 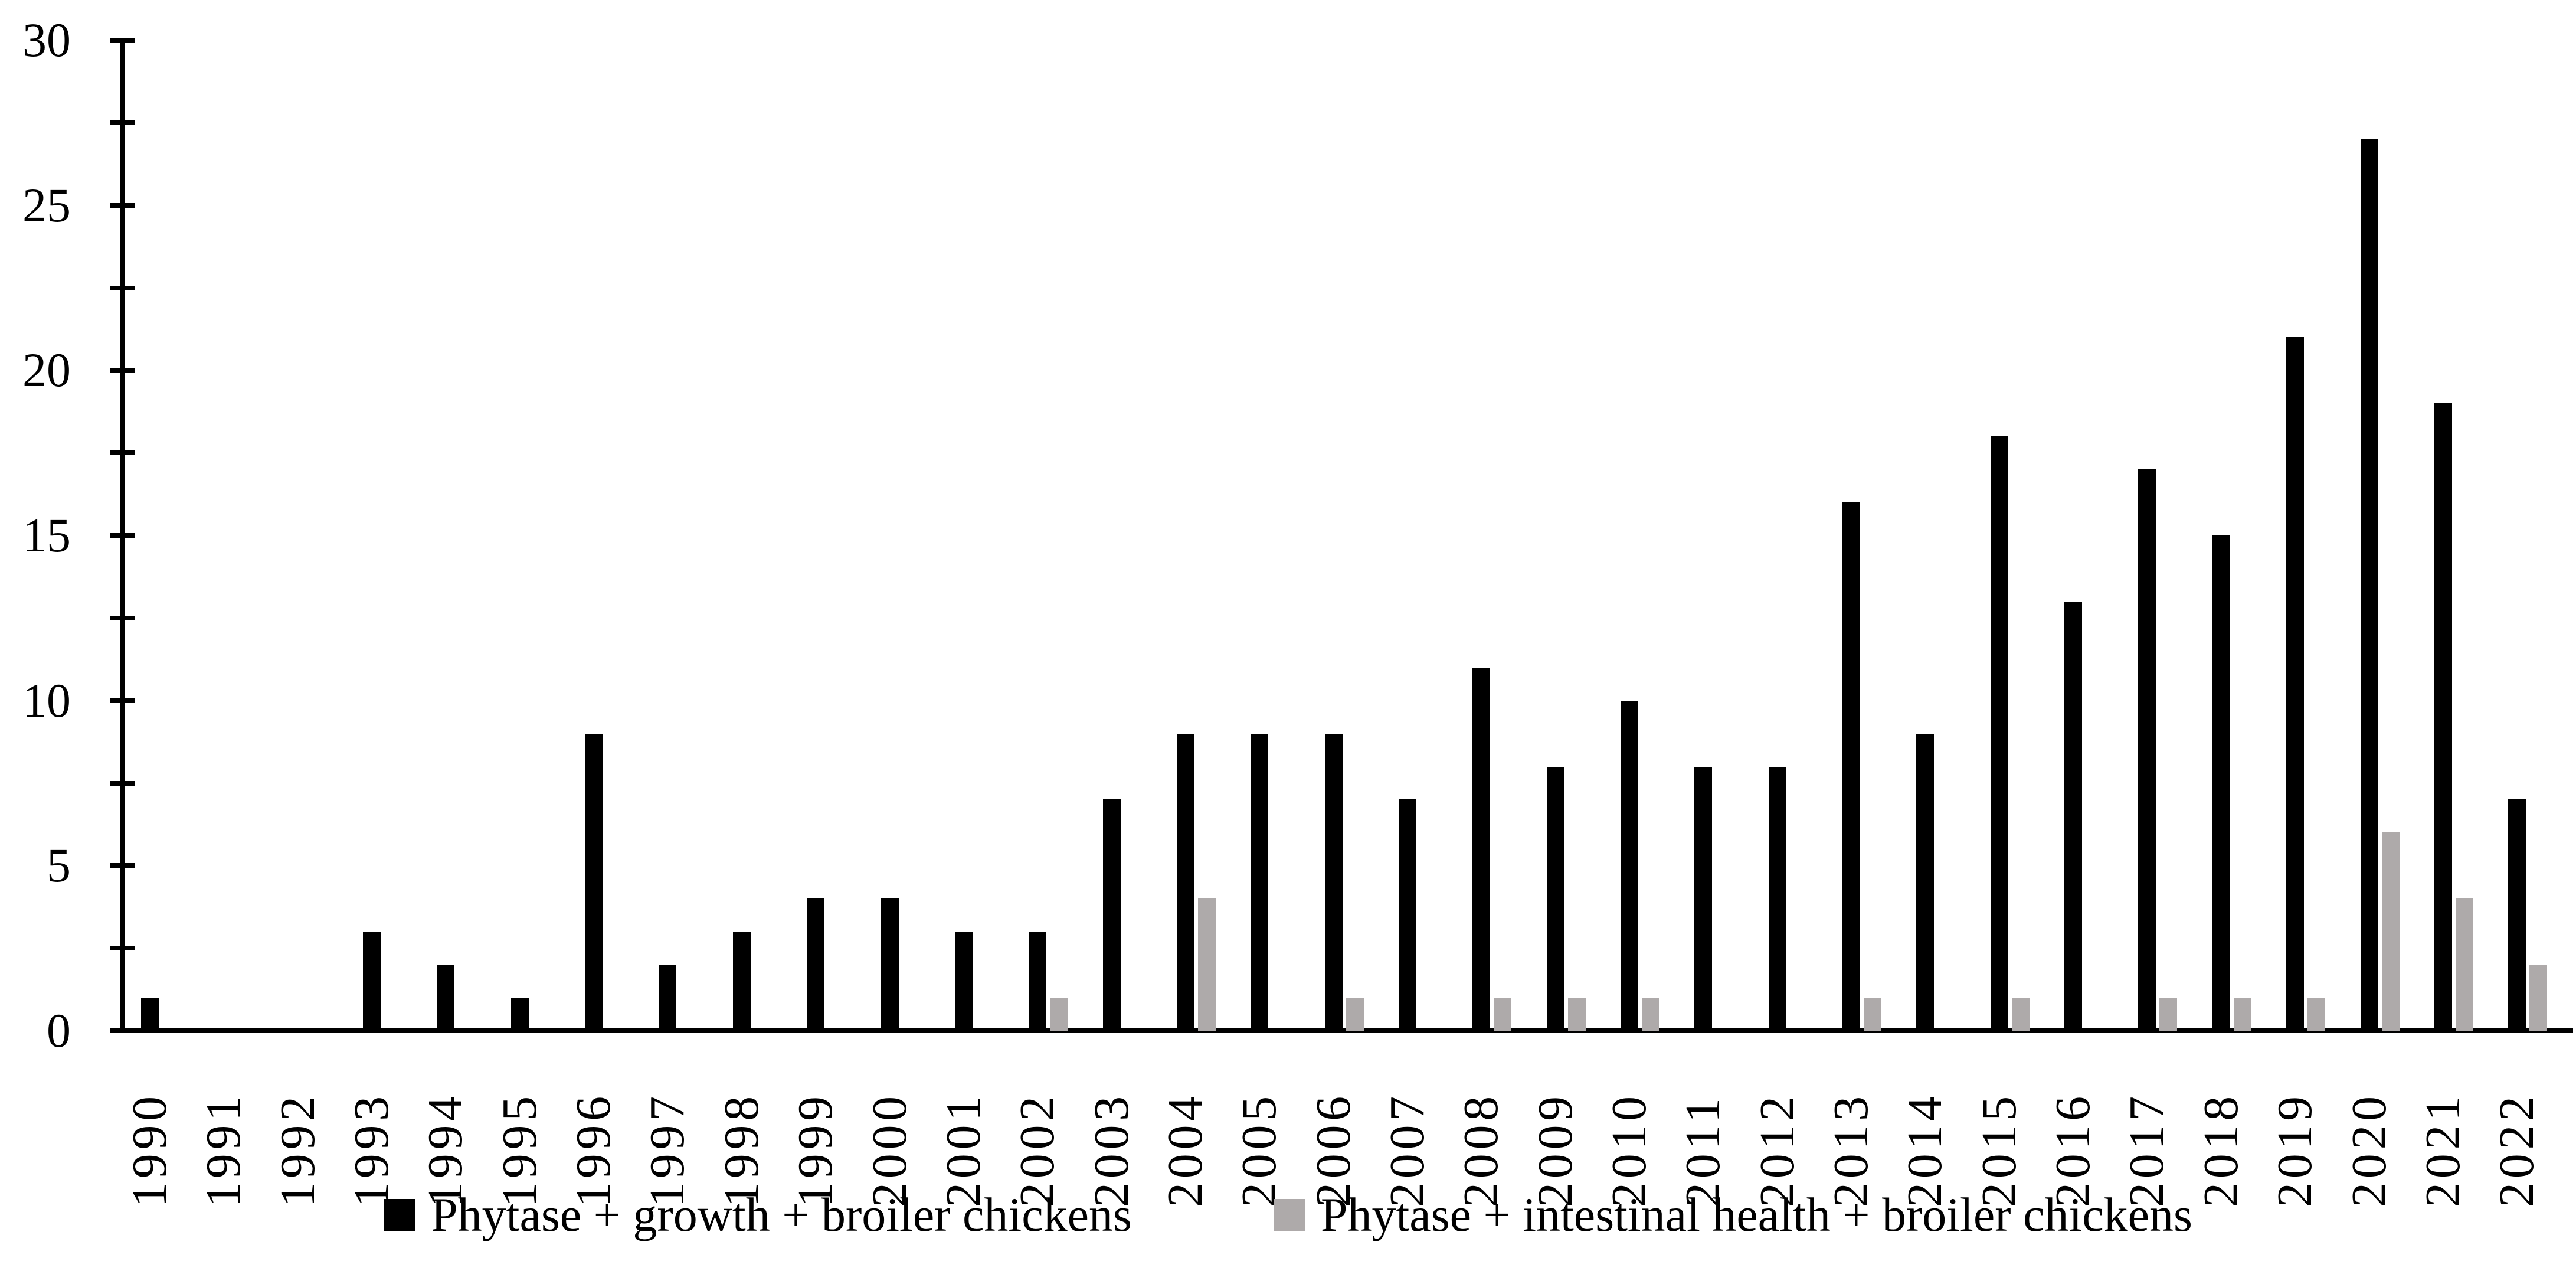 What do you see at coordinates (1059, 1014) in the screenshot?
I see `bar-intestinal-health-2002` at bounding box center [1059, 1014].